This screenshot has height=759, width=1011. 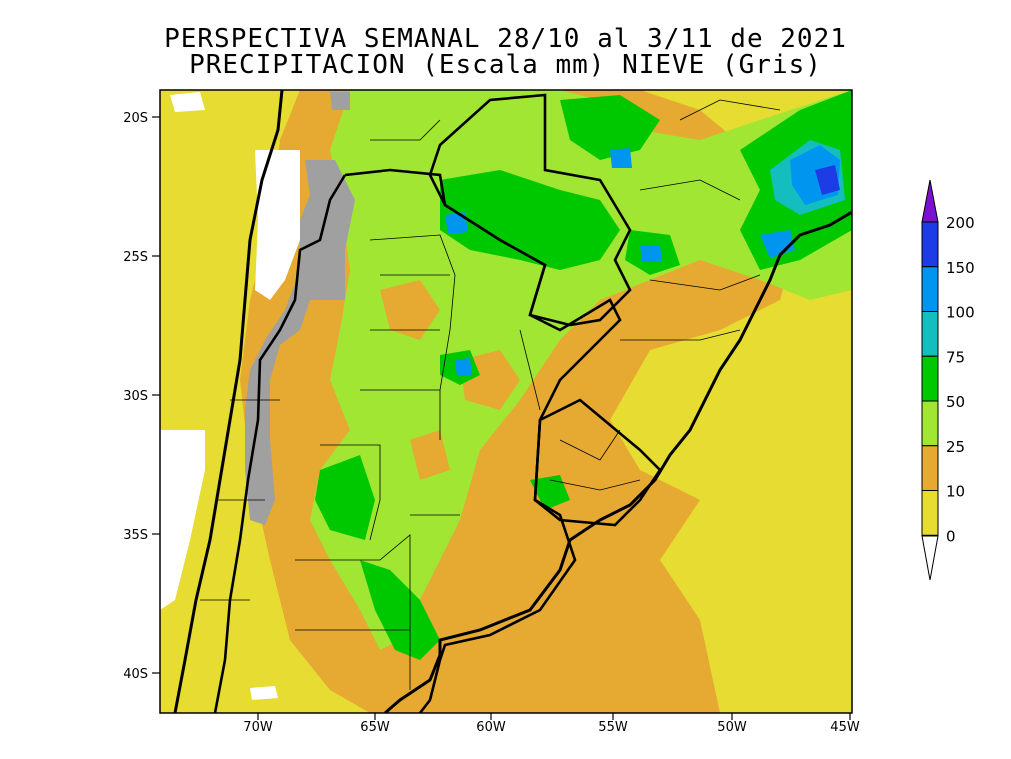 I want to click on lon-label: 65W, so click(x=375, y=727).